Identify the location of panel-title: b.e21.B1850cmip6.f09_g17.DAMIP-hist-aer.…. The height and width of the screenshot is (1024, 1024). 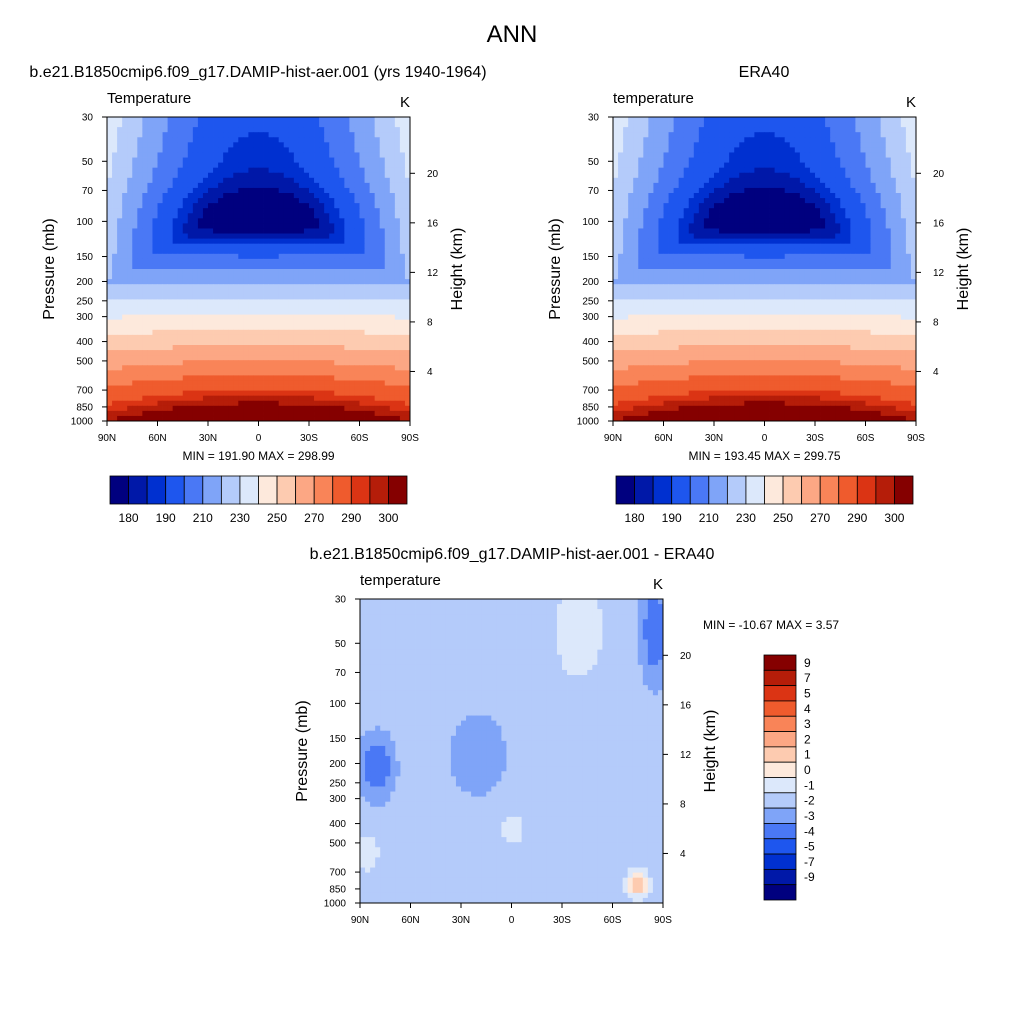
(257, 72).